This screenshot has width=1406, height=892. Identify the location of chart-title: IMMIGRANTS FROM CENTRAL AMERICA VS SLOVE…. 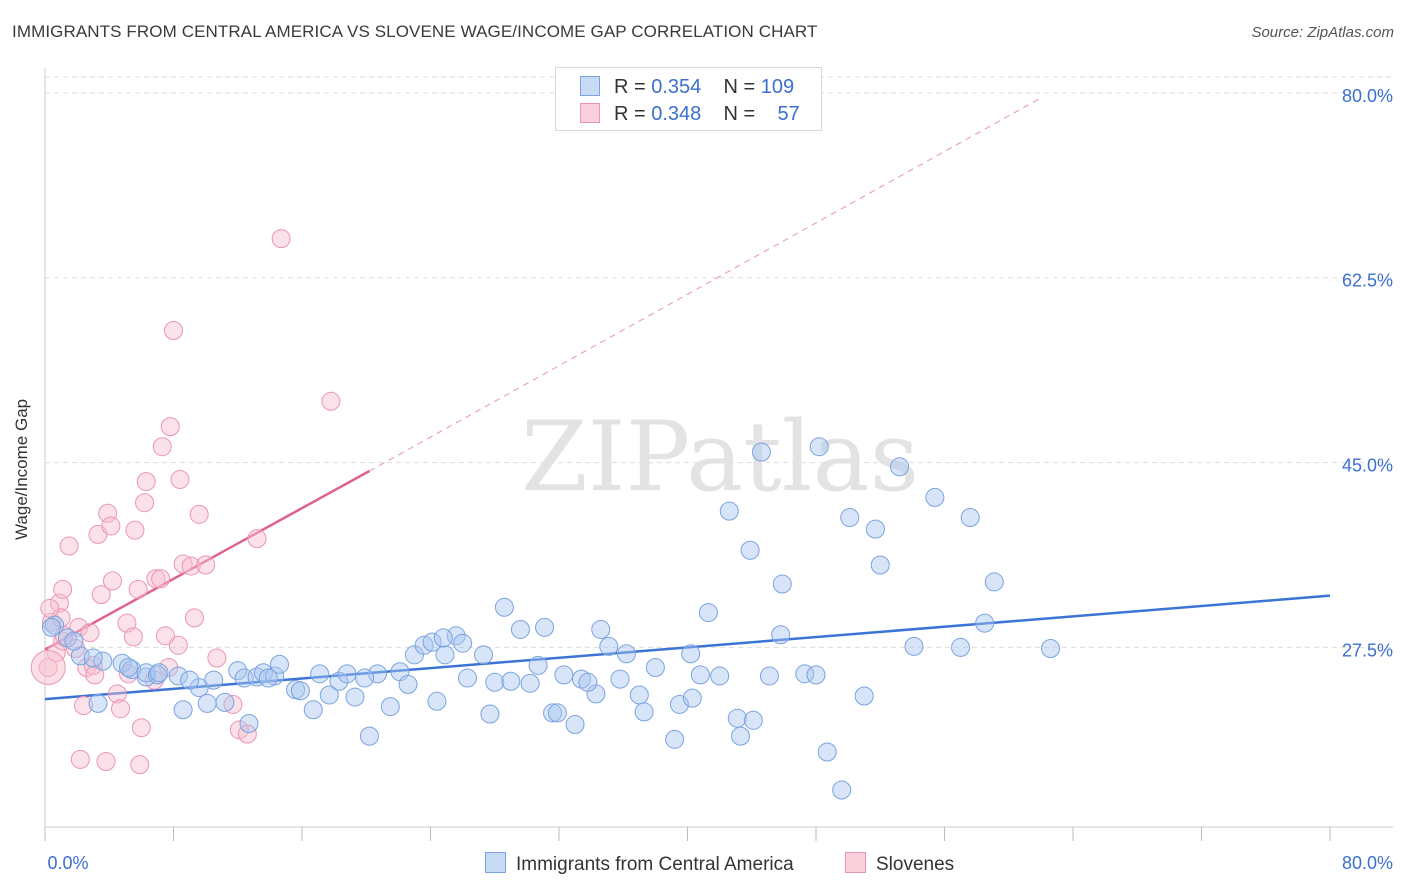
(415, 31).